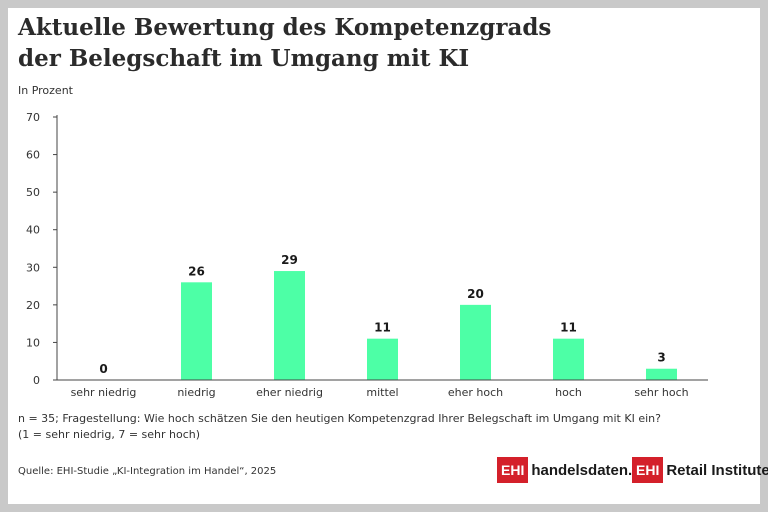 This screenshot has width=768, height=512. I want to click on y-tick-label: 0, so click(36, 380).